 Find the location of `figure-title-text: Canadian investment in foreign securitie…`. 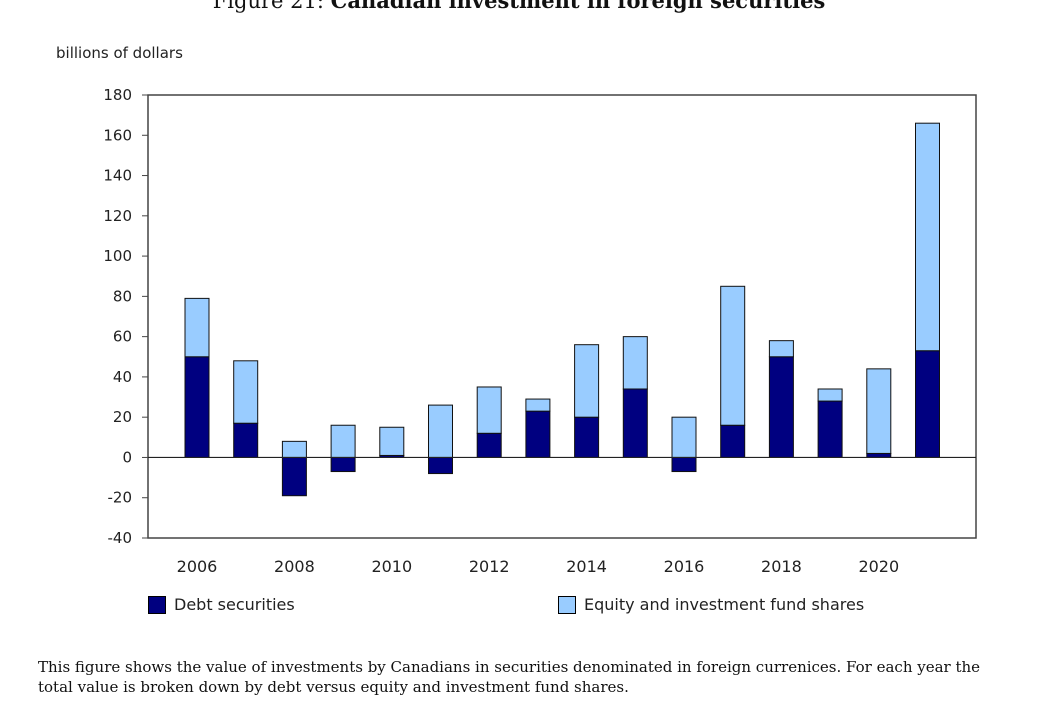

figure-title-text: Canadian investment in foreign securitie… is located at coordinates (578, 6).